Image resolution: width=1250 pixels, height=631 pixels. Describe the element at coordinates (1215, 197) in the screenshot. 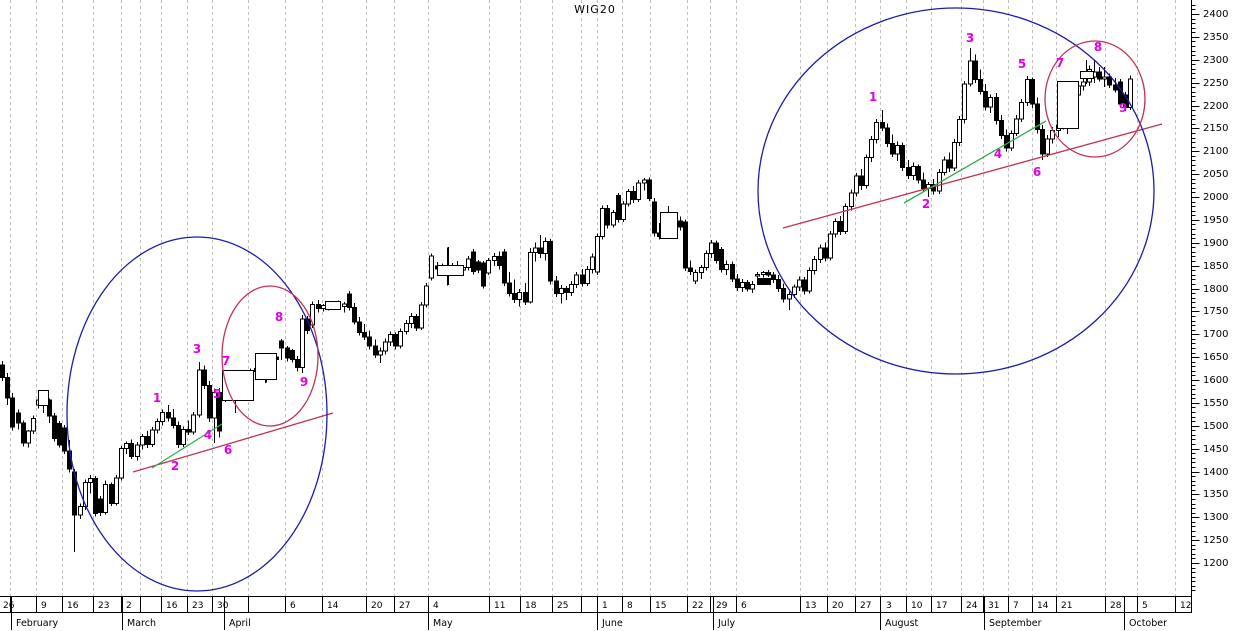

I see `y-axis-label: 2000` at that location.